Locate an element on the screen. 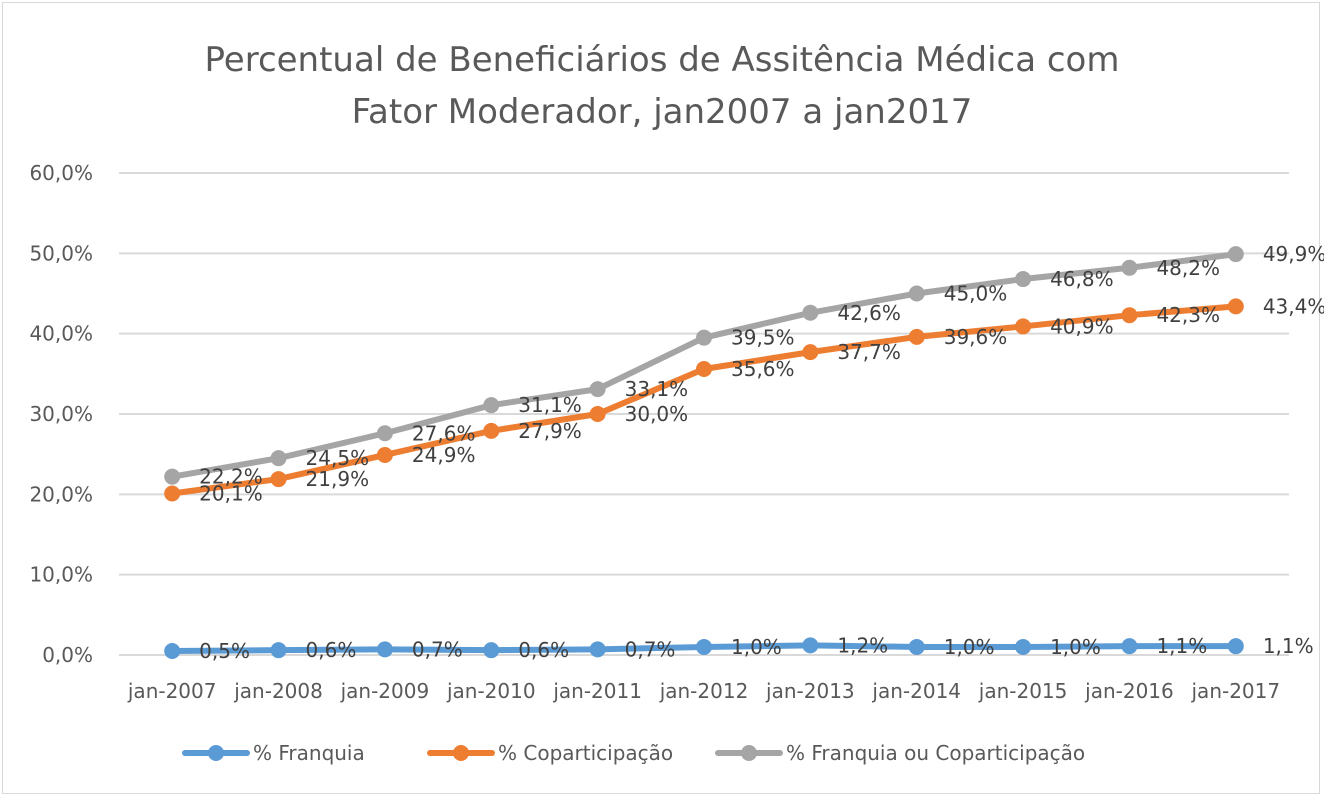 The height and width of the screenshot is (798, 1324). y-tick-label: 50,0% is located at coordinates (61, 253).